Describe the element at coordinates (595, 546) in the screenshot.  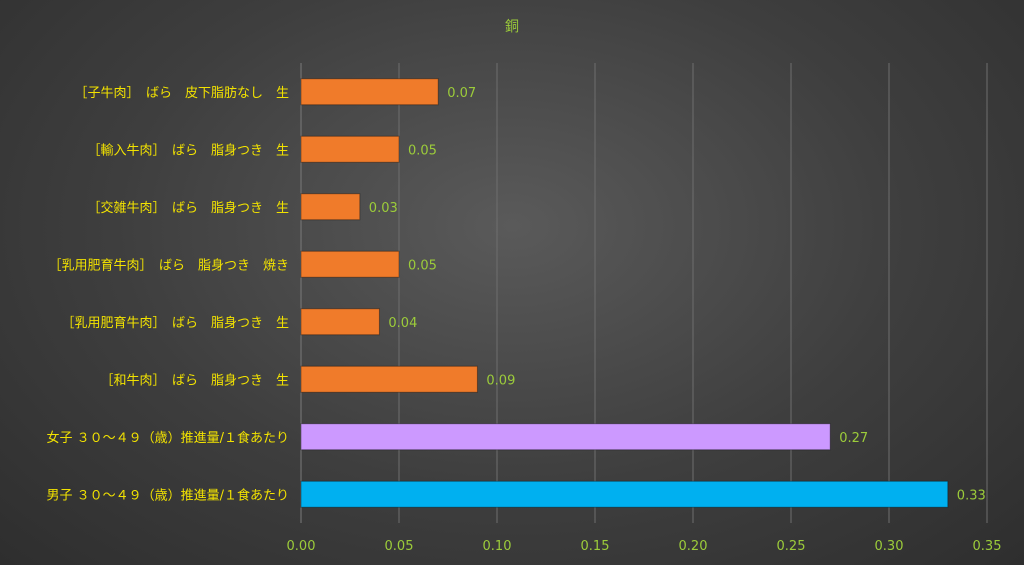
I see `x-tick-label: 0.15` at that location.